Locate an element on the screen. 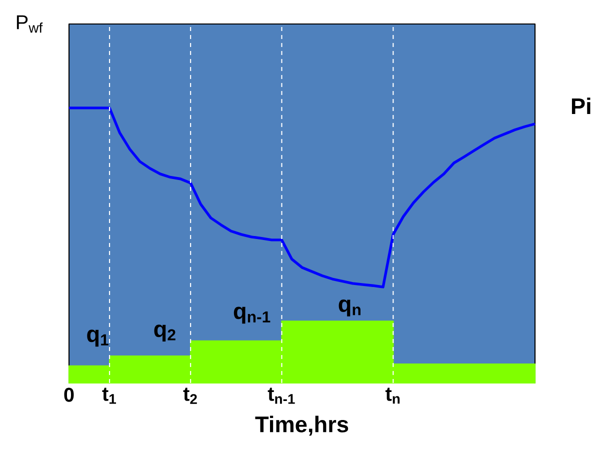 The image size is (598, 457). annotation: q$_{n-1}$ is located at coordinates (252, 315).